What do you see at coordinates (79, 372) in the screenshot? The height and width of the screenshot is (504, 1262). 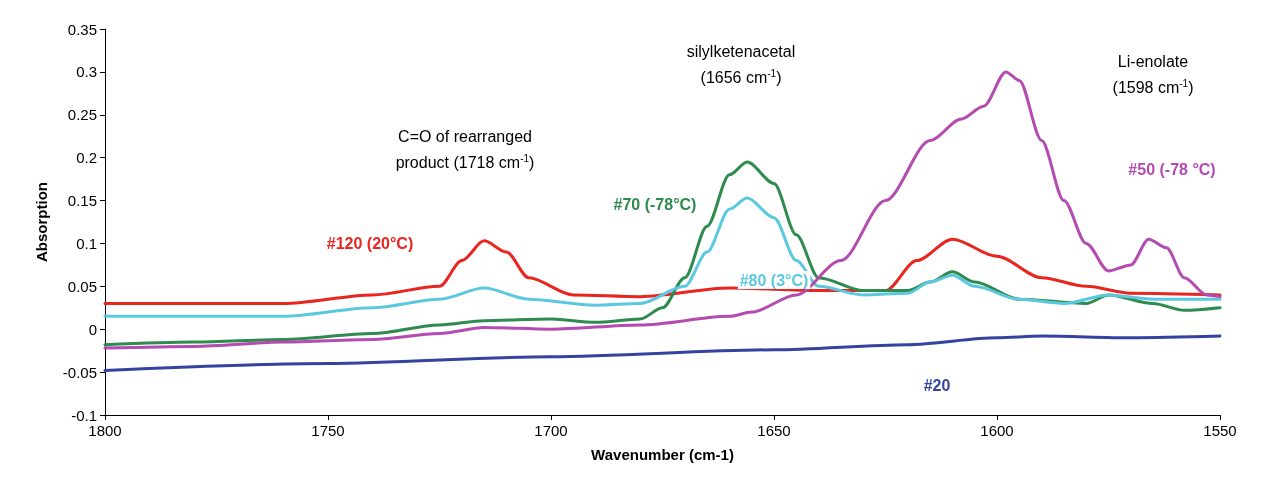 I see `y-tick-label: -0.05` at bounding box center [79, 372].